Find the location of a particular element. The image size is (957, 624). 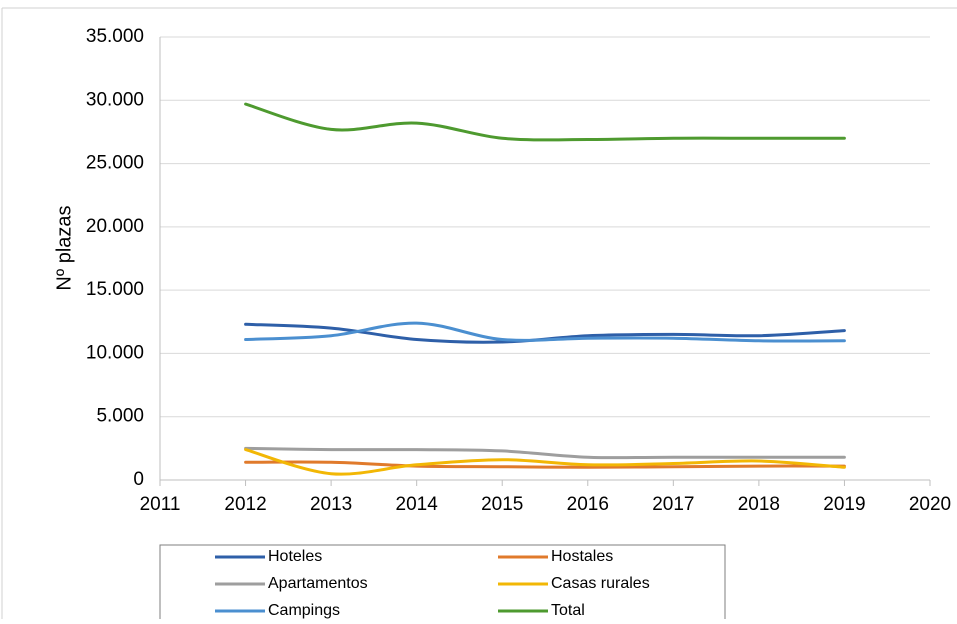

y-tick-label: 25.000 is located at coordinates (115, 163).